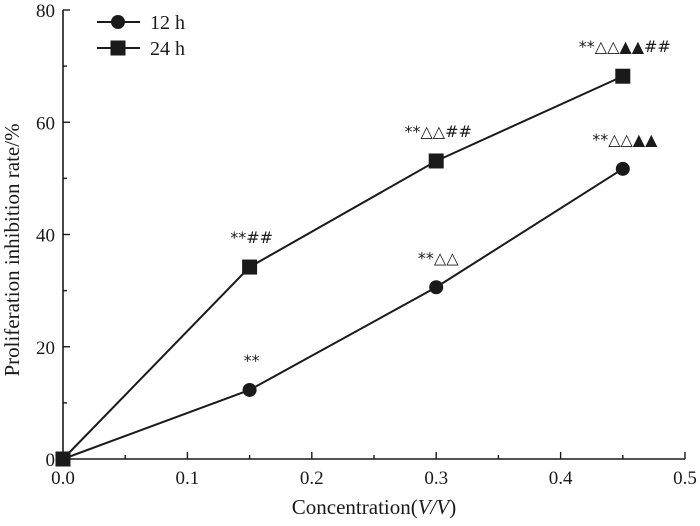  What do you see at coordinates (12, 249) in the screenshot?
I see `y-axis-label: Proliferation inhibition rate/%` at bounding box center [12, 249].